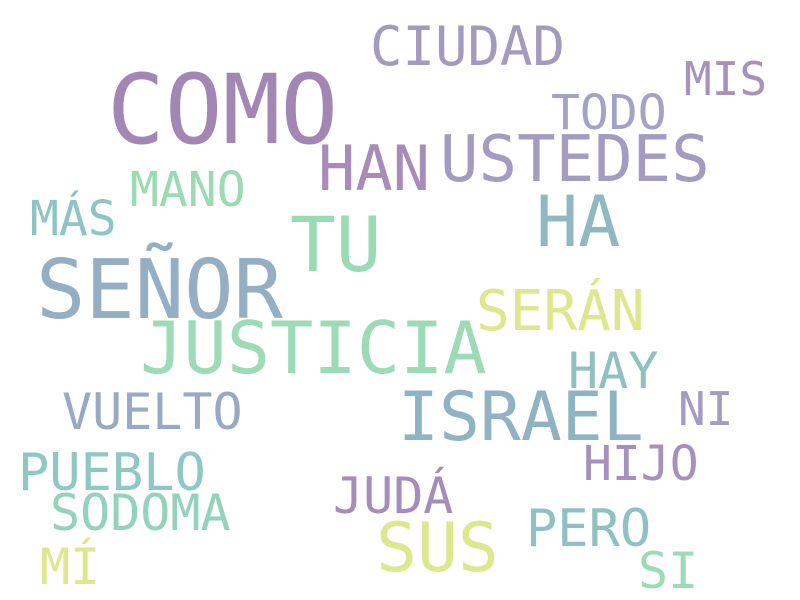  I want to click on word-todo: TODO, so click(609, 113).